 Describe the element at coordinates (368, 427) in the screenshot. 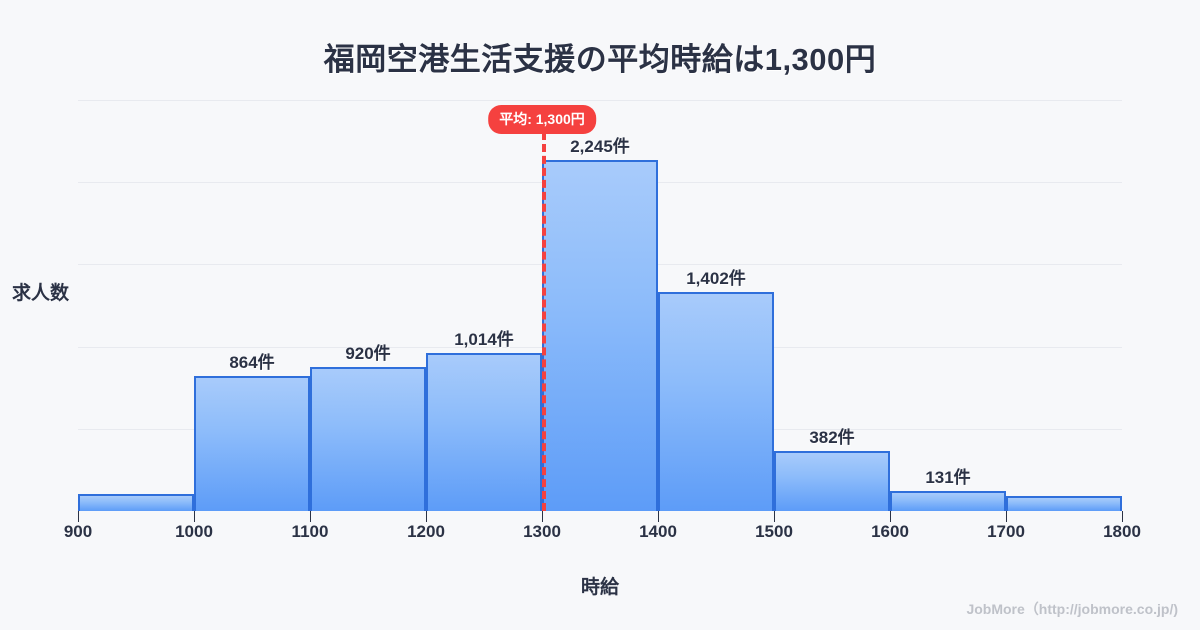

I see `bar: 920件` at that location.